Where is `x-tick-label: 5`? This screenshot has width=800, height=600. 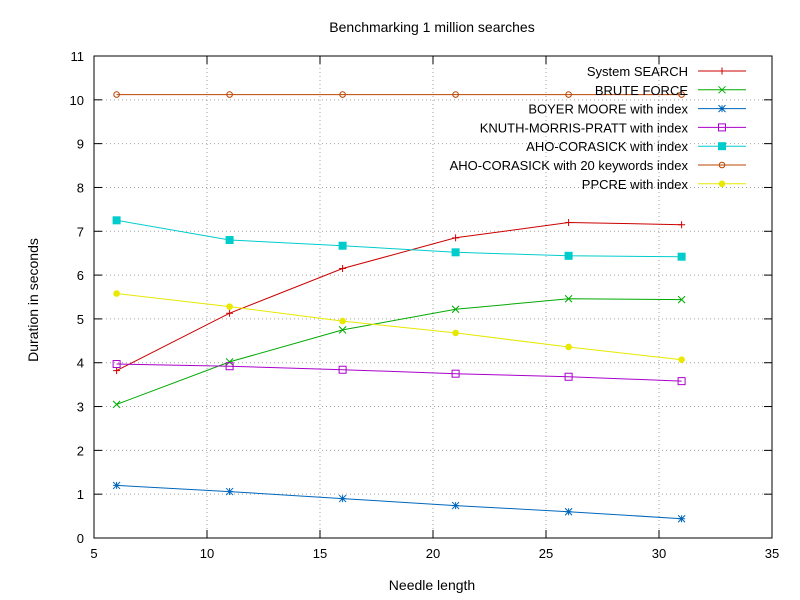
x-tick-label: 5 is located at coordinates (93, 553).